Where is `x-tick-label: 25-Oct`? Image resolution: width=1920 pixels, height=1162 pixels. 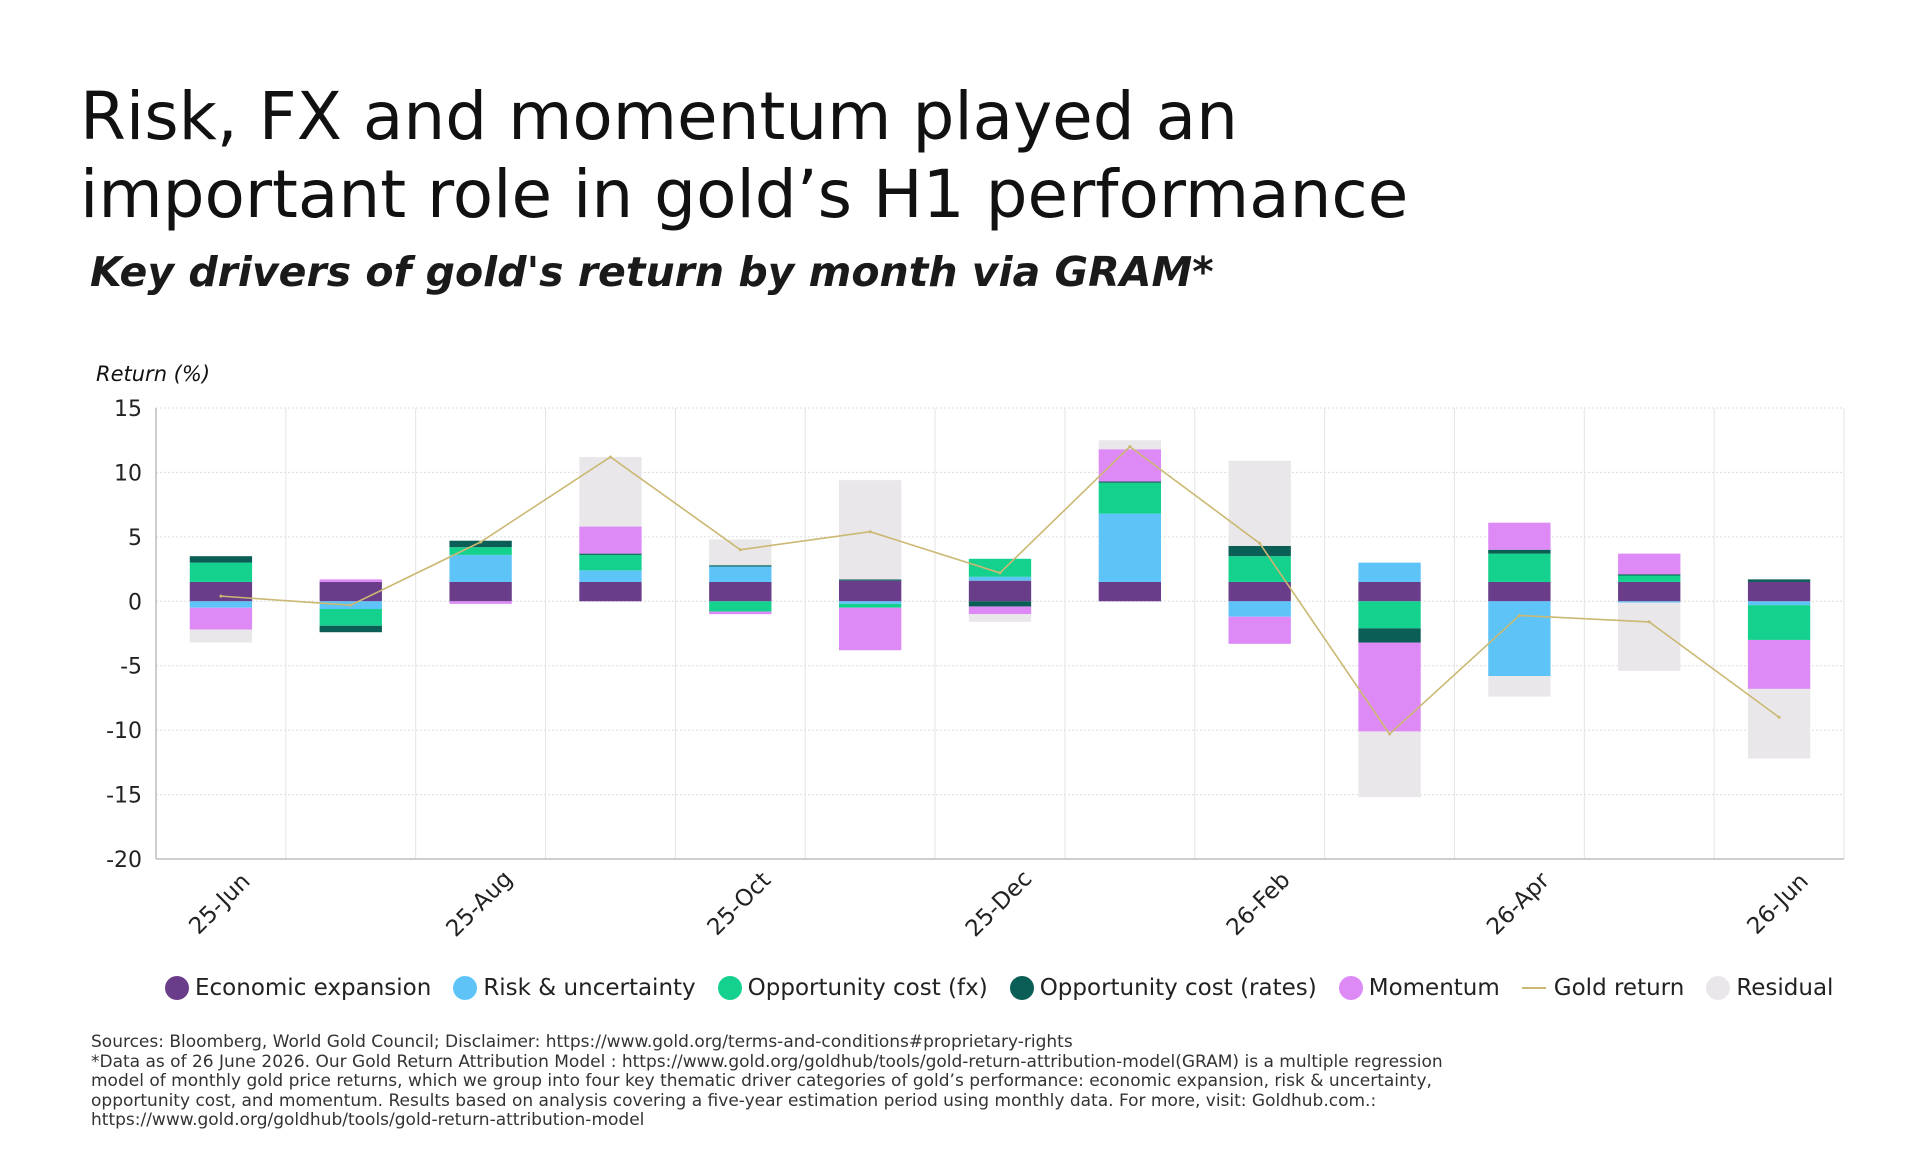
x-tick-label: 25-Oct is located at coordinates (740, 904).